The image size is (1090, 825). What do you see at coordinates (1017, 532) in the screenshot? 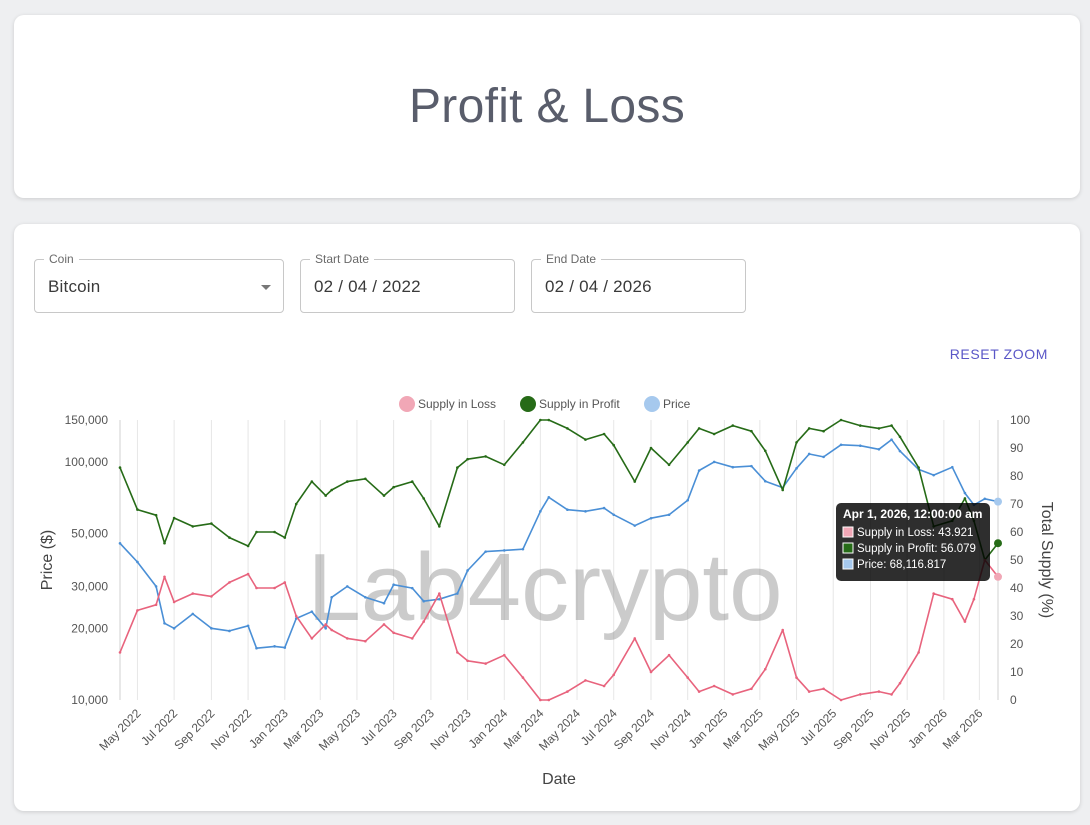
I see `right-tick-label: 60` at bounding box center [1017, 532].